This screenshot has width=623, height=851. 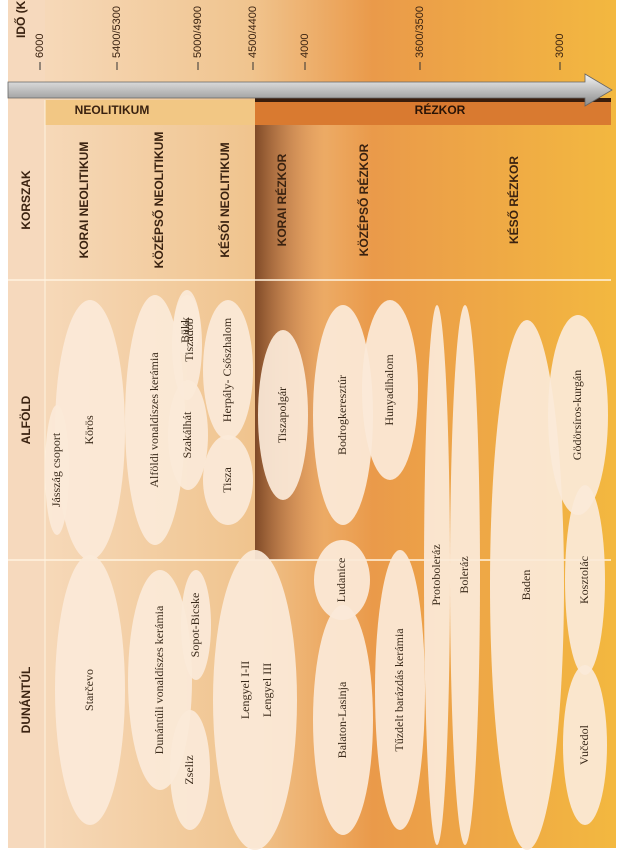 What do you see at coordinates (267, 690) in the screenshot?
I see `culture-label: Lengyel III` at bounding box center [267, 690].